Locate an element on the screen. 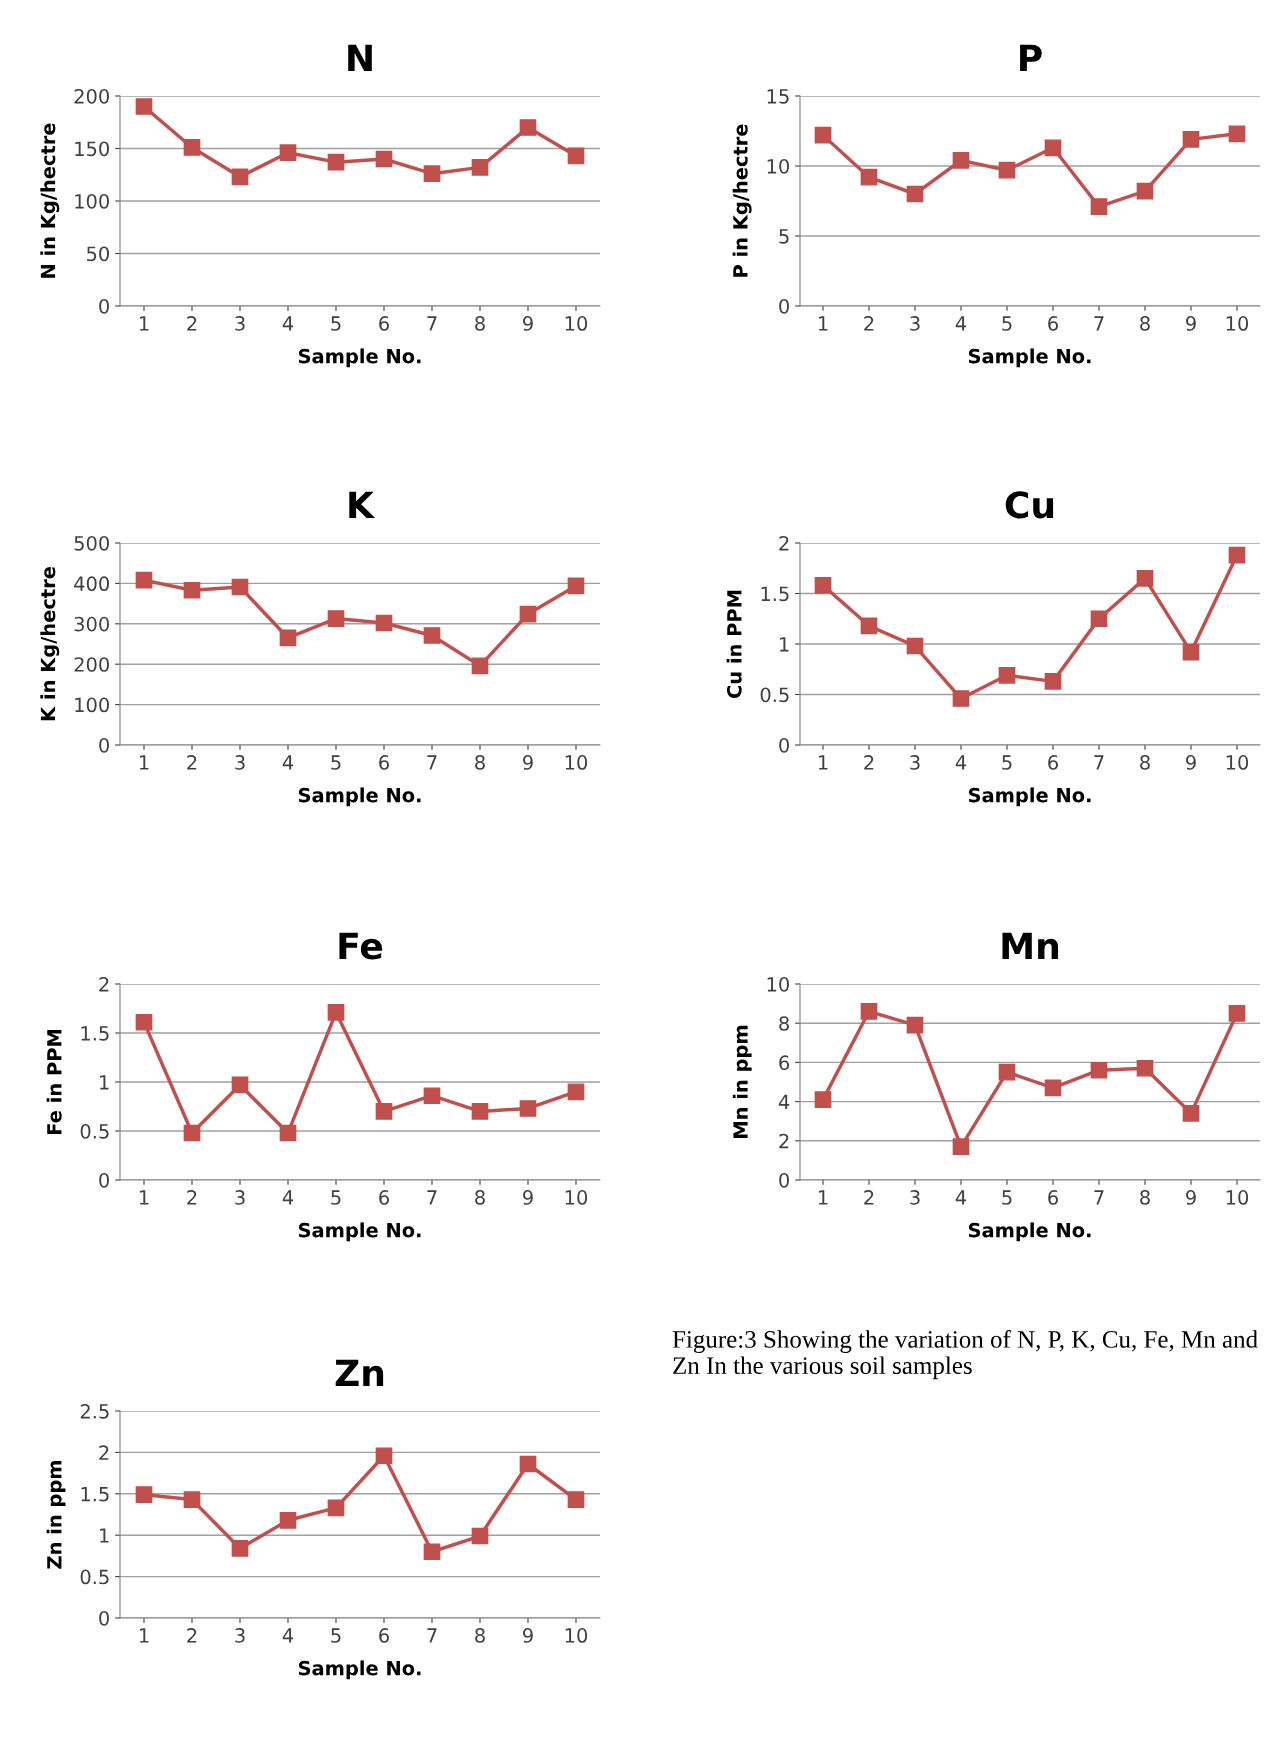 This screenshot has width=1277, height=1758. chart-title: Fe is located at coordinates (361, 946).